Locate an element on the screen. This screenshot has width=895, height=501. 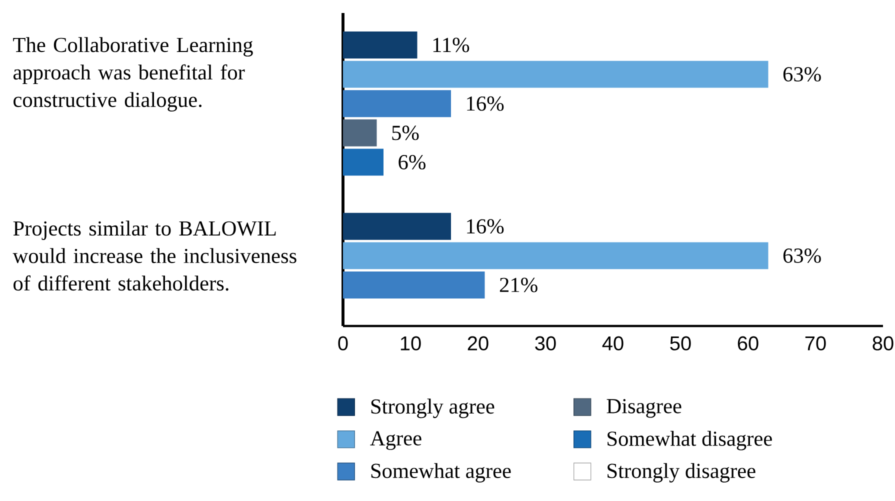
x-tick-label: 80 is located at coordinates (883, 343).